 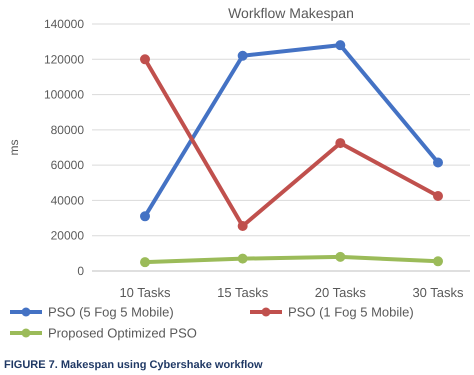 What do you see at coordinates (64, 59) in the screenshot?
I see `y-tick-label: 120000` at bounding box center [64, 59].